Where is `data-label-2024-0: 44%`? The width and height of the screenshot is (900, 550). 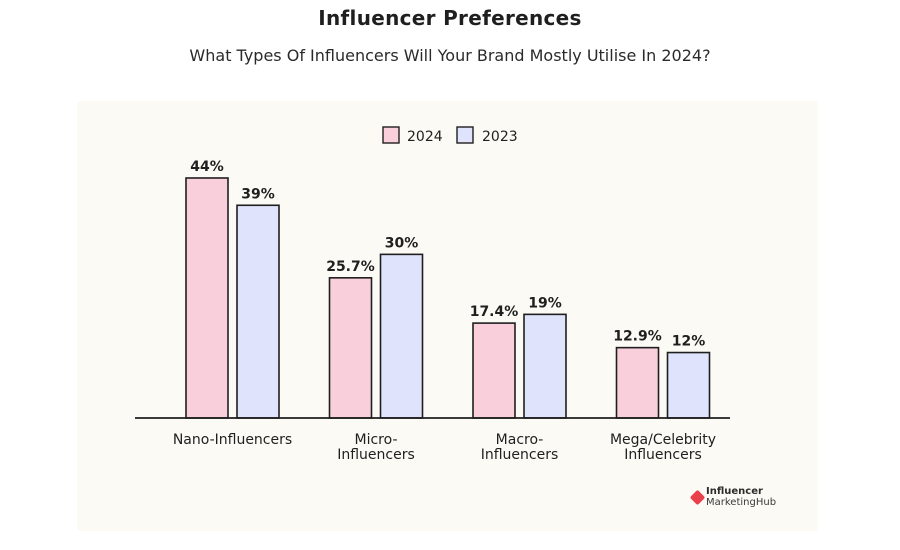 data-label-2024-0: 44% is located at coordinates (207, 167).